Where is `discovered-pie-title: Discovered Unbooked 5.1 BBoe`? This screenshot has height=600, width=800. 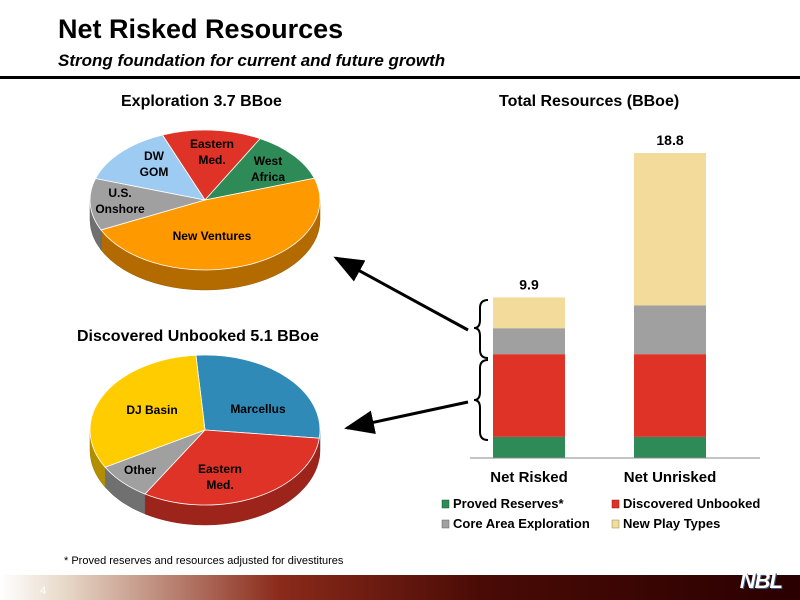 discovered-pie-title: Discovered Unbooked 5.1 BBoe is located at coordinates (198, 336).